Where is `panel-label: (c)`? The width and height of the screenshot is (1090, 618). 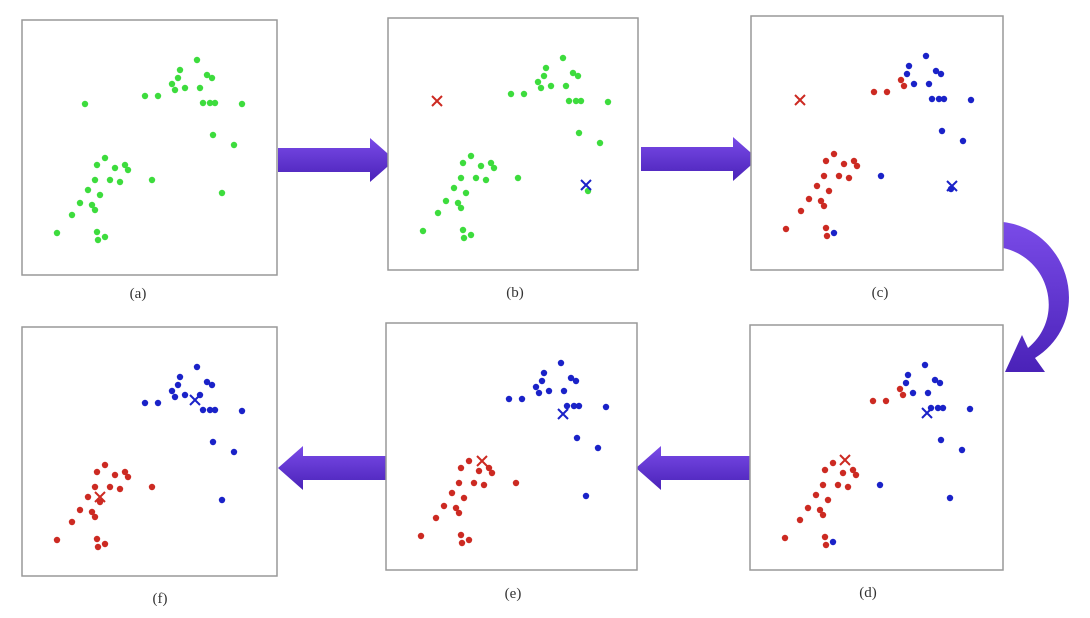 panel-label: (c) is located at coordinates (880, 293).